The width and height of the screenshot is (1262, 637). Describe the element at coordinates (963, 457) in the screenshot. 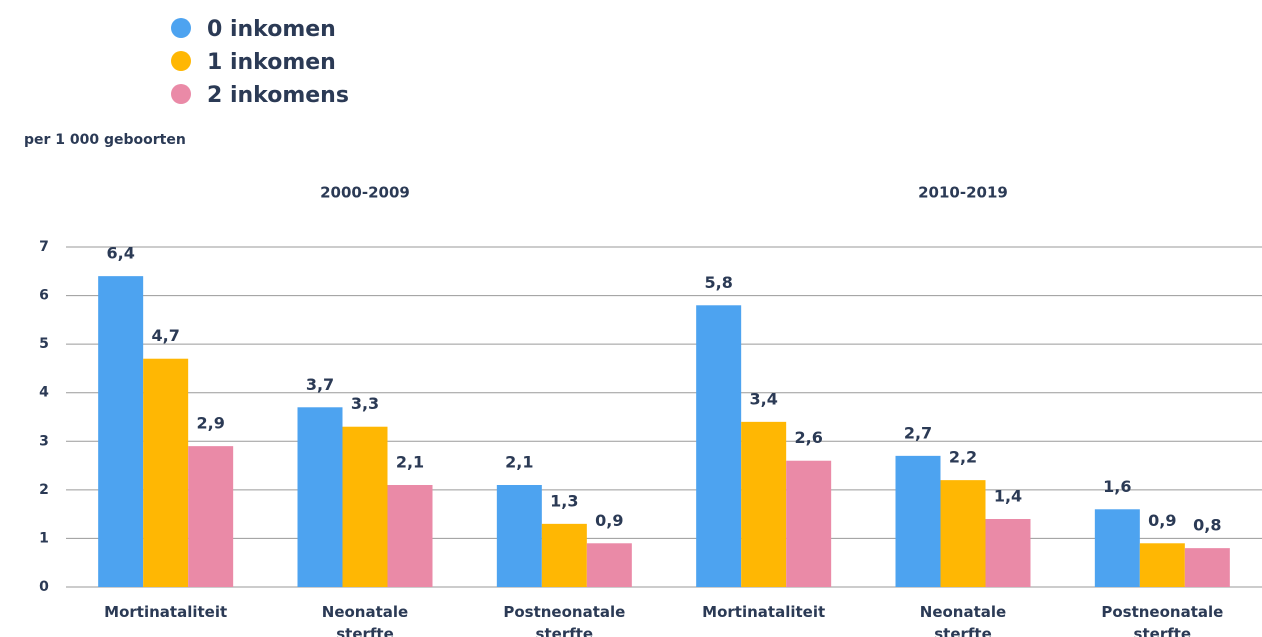

I see `data-label: 2,2` at that location.